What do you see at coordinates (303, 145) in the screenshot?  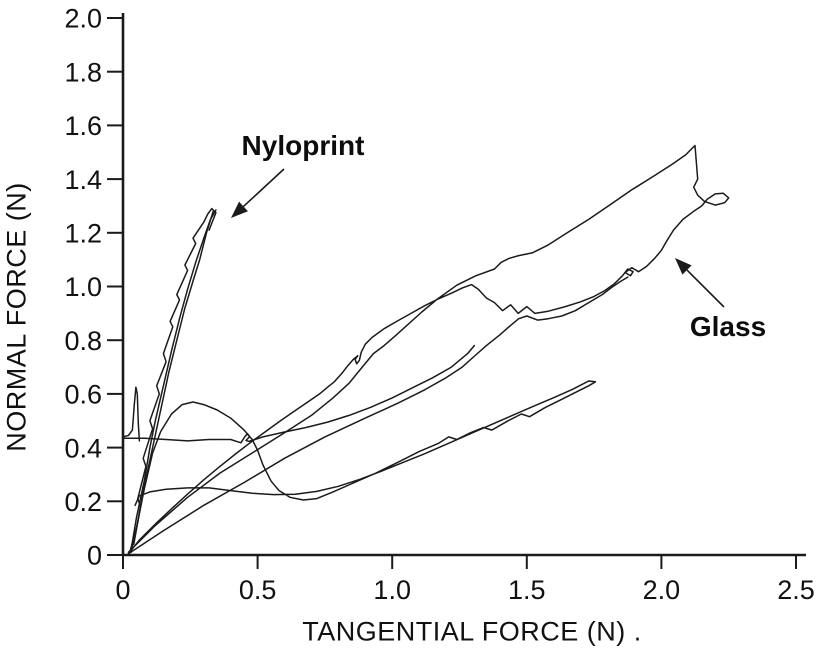 I see `annotation-label-nyloprint: Nyloprint` at bounding box center [303, 145].